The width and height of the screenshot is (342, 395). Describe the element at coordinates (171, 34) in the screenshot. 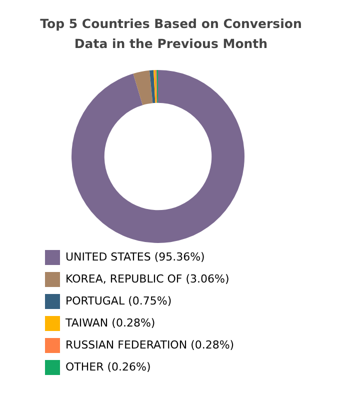

I see `chart-title: Top 5 Countries Based on Conversion Data in the Previous Month` at that location.